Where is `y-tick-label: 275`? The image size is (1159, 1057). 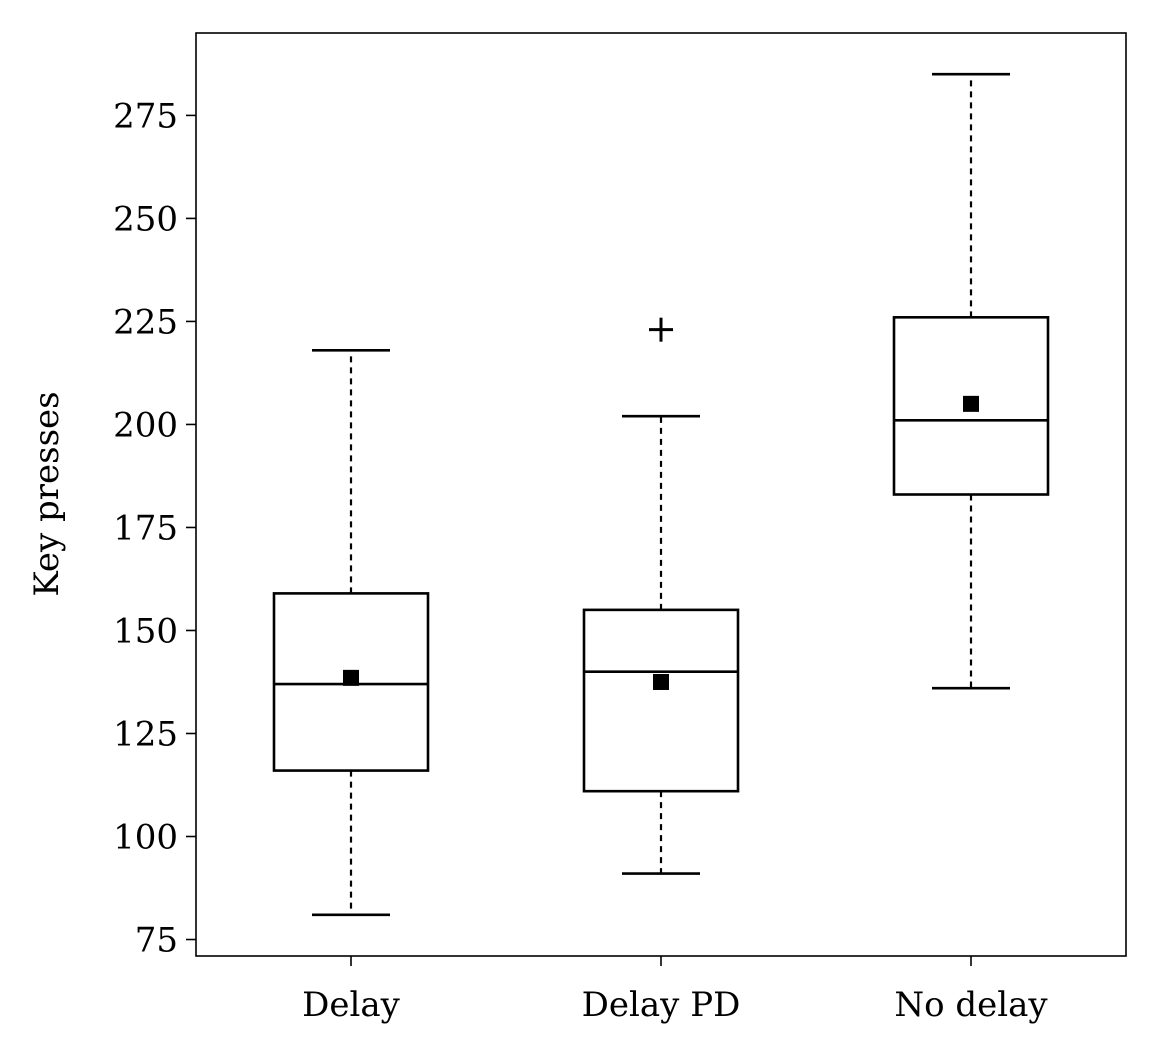
y-tick-label: 275 is located at coordinates (145, 116).